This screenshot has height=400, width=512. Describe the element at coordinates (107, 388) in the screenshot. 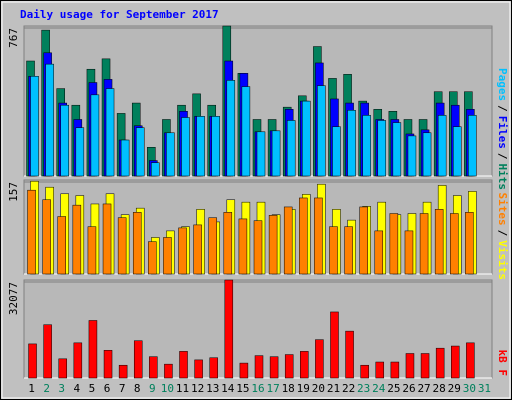

I see `x-tick-label: 6` at that location.